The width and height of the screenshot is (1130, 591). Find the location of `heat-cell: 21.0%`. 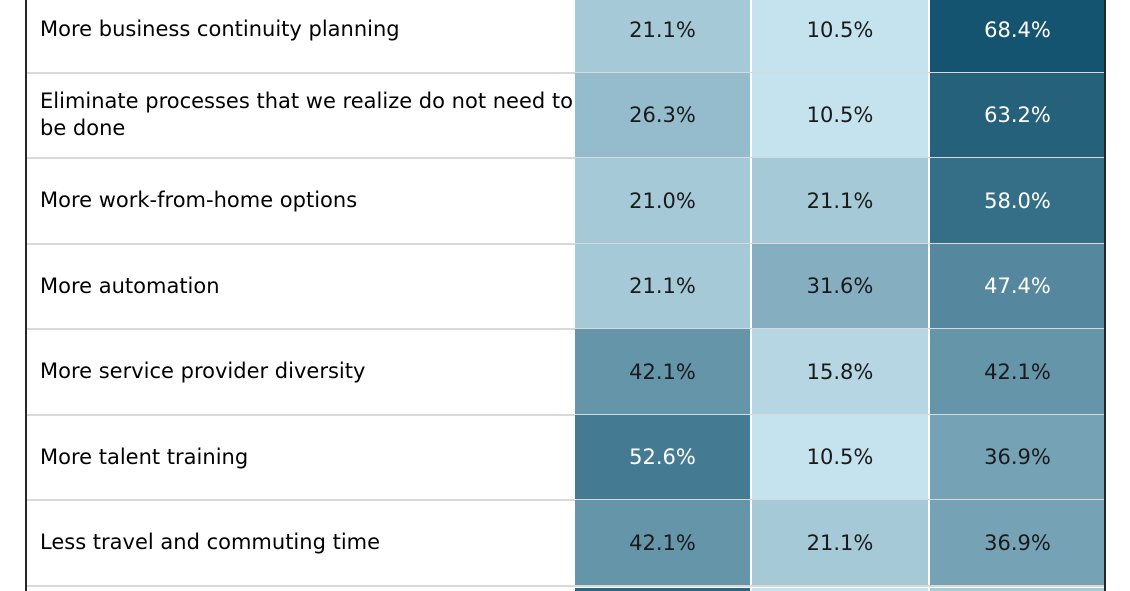

heat-cell: 21.0% is located at coordinates (662, 200).